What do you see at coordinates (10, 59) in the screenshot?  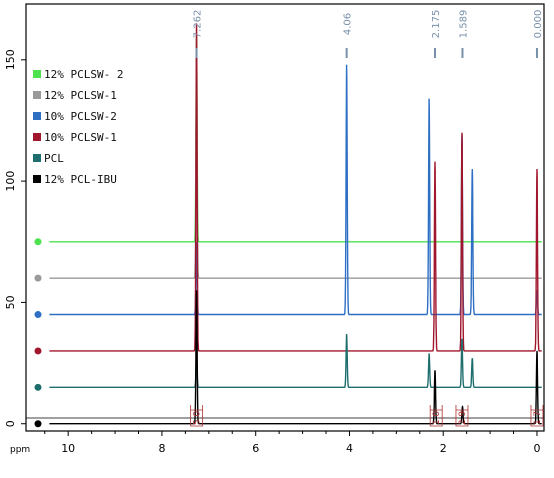 I see `y-tick-label: 150` at bounding box center [10, 59].